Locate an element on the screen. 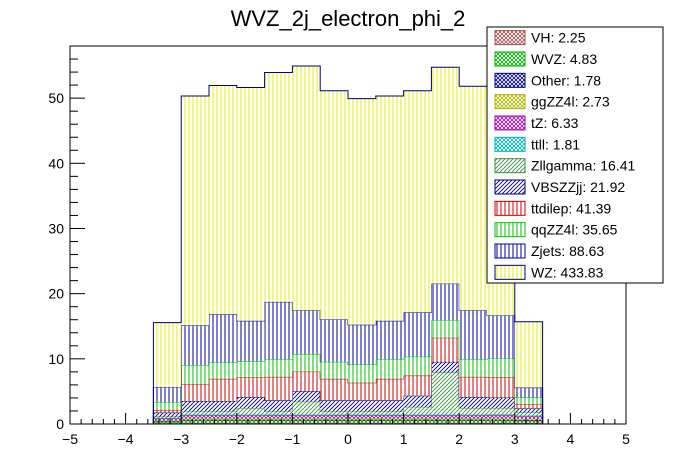  x-tick-label: 4 is located at coordinates (571, 439).